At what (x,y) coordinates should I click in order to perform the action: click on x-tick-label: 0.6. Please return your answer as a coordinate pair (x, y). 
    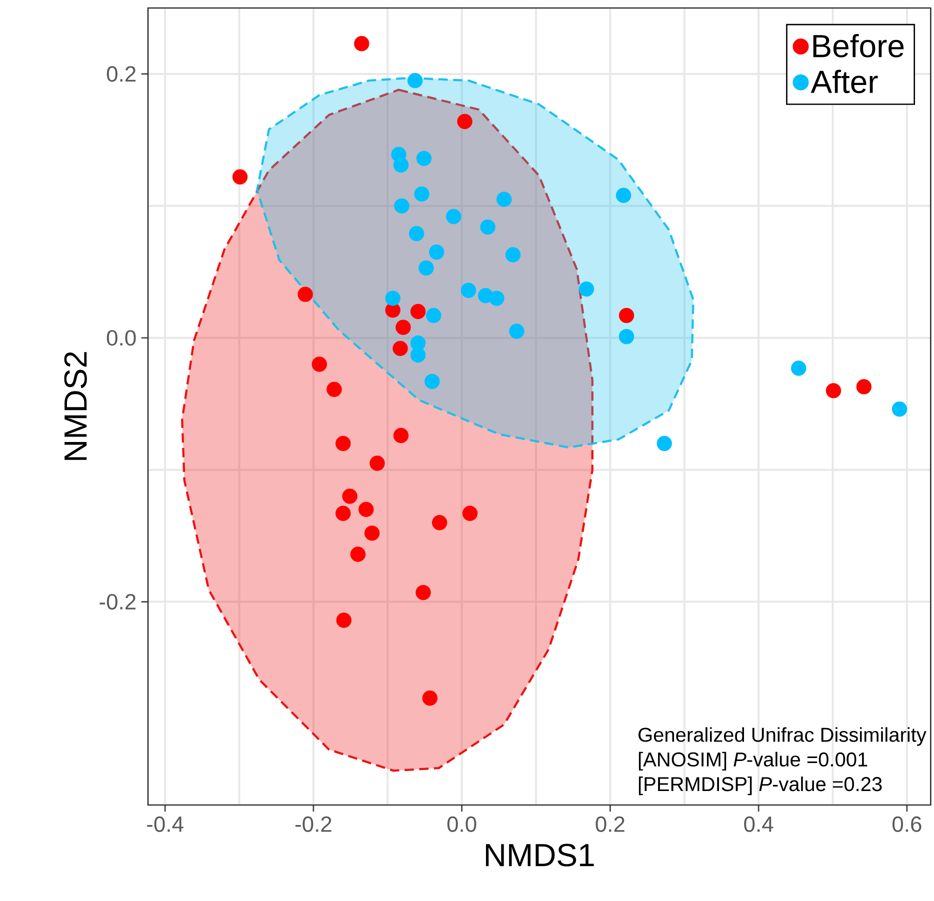
    Looking at the image, I should click on (907, 824).